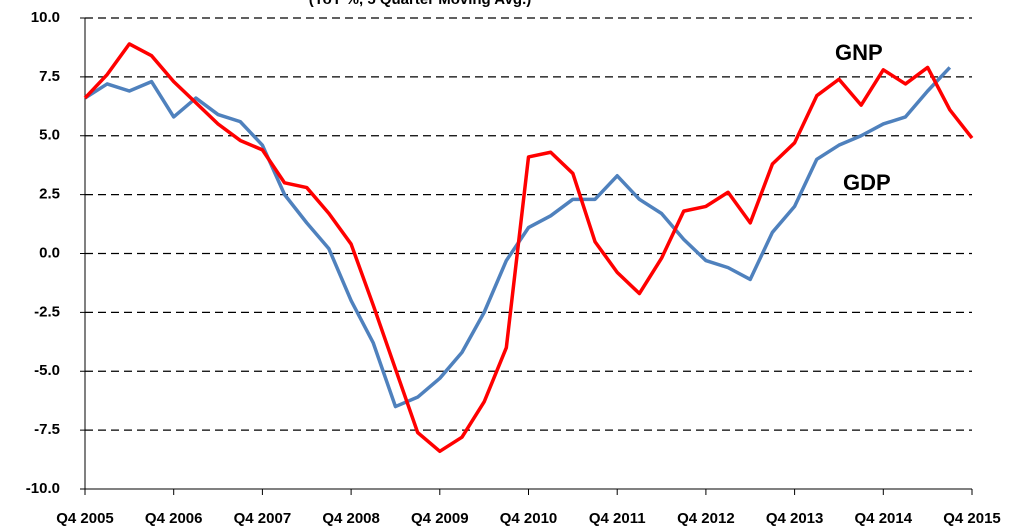  I want to click on x-tick-label: Q4 2009, so click(440, 518).